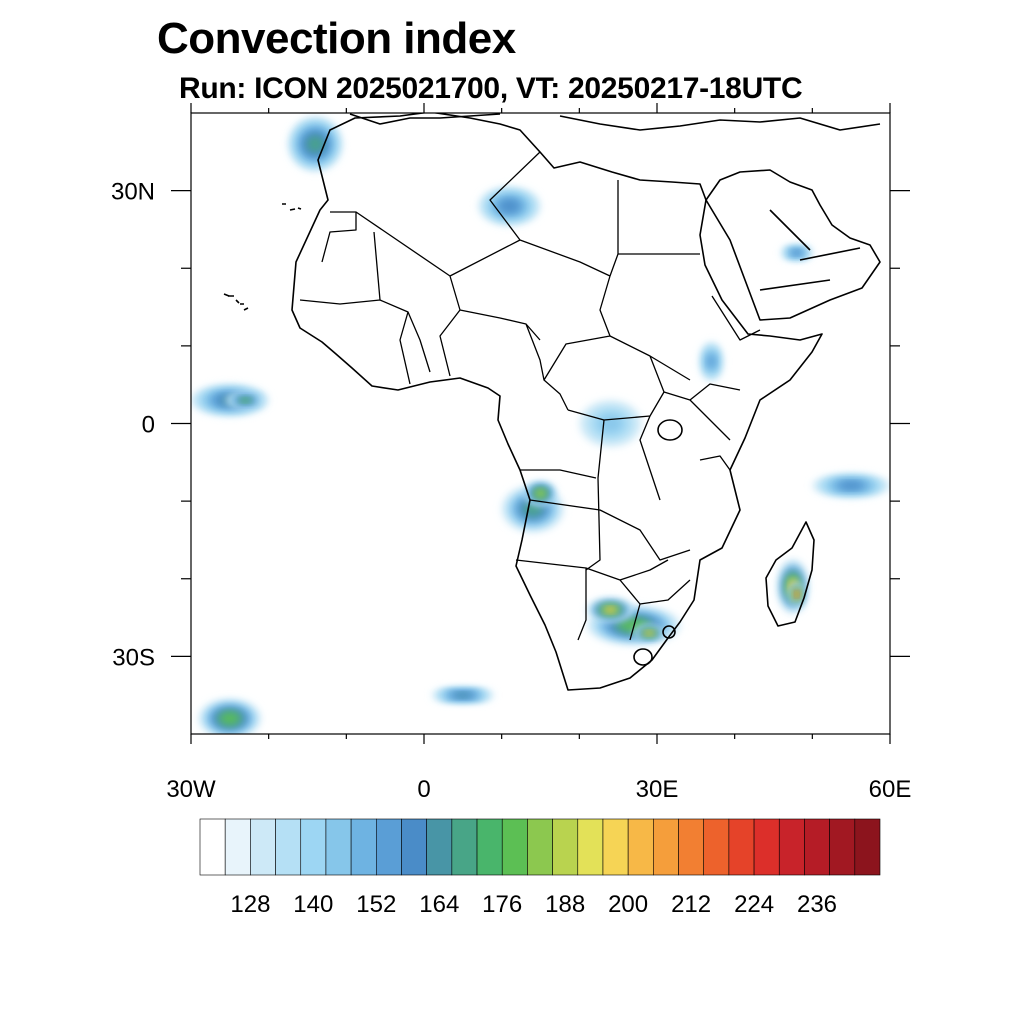  Describe the element at coordinates (133, 657) in the screenshot. I see `y-tick-label: 30S` at that location.